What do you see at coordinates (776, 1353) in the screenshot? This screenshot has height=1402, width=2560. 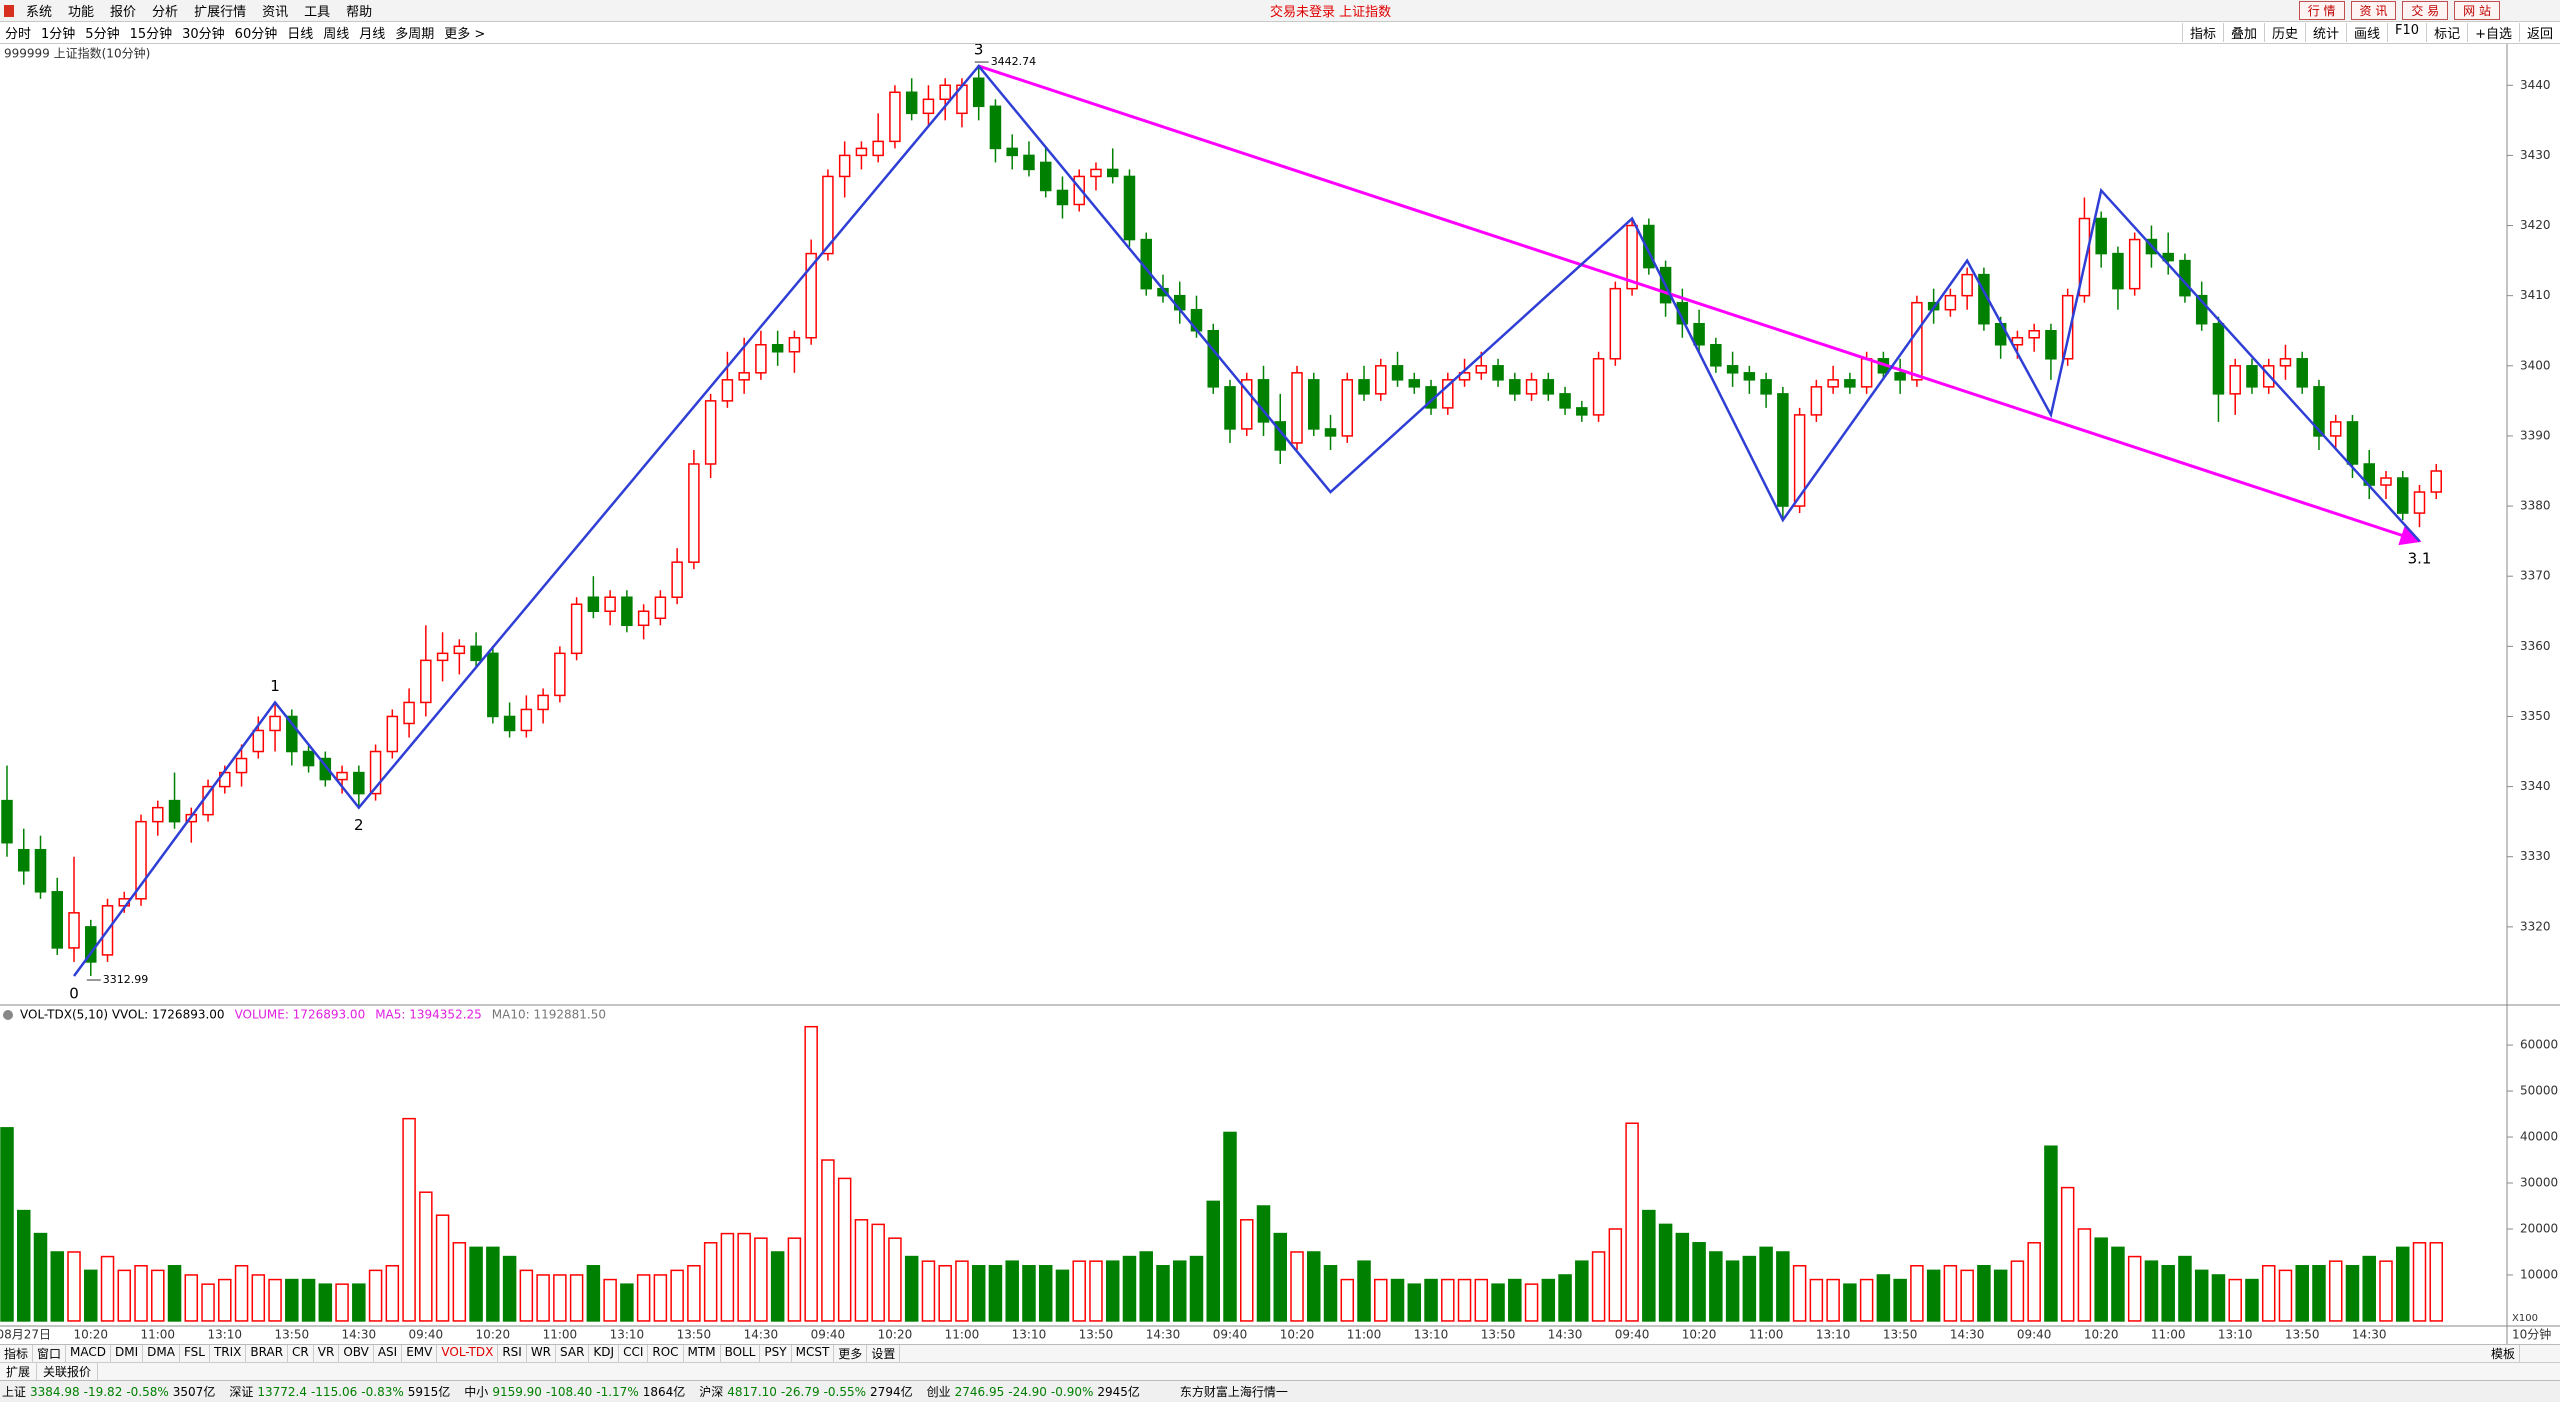 I see `indicator-tab: PSY` at bounding box center [776, 1353].